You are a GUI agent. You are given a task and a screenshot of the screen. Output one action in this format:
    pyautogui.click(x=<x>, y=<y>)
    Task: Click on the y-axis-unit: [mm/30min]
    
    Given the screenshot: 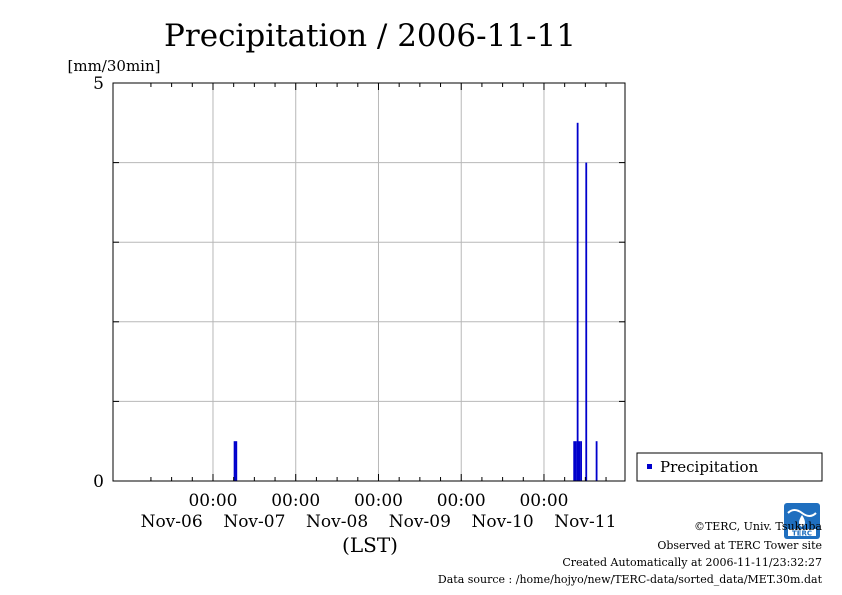 What is the action you would take?
    pyautogui.click(x=114, y=66)
    